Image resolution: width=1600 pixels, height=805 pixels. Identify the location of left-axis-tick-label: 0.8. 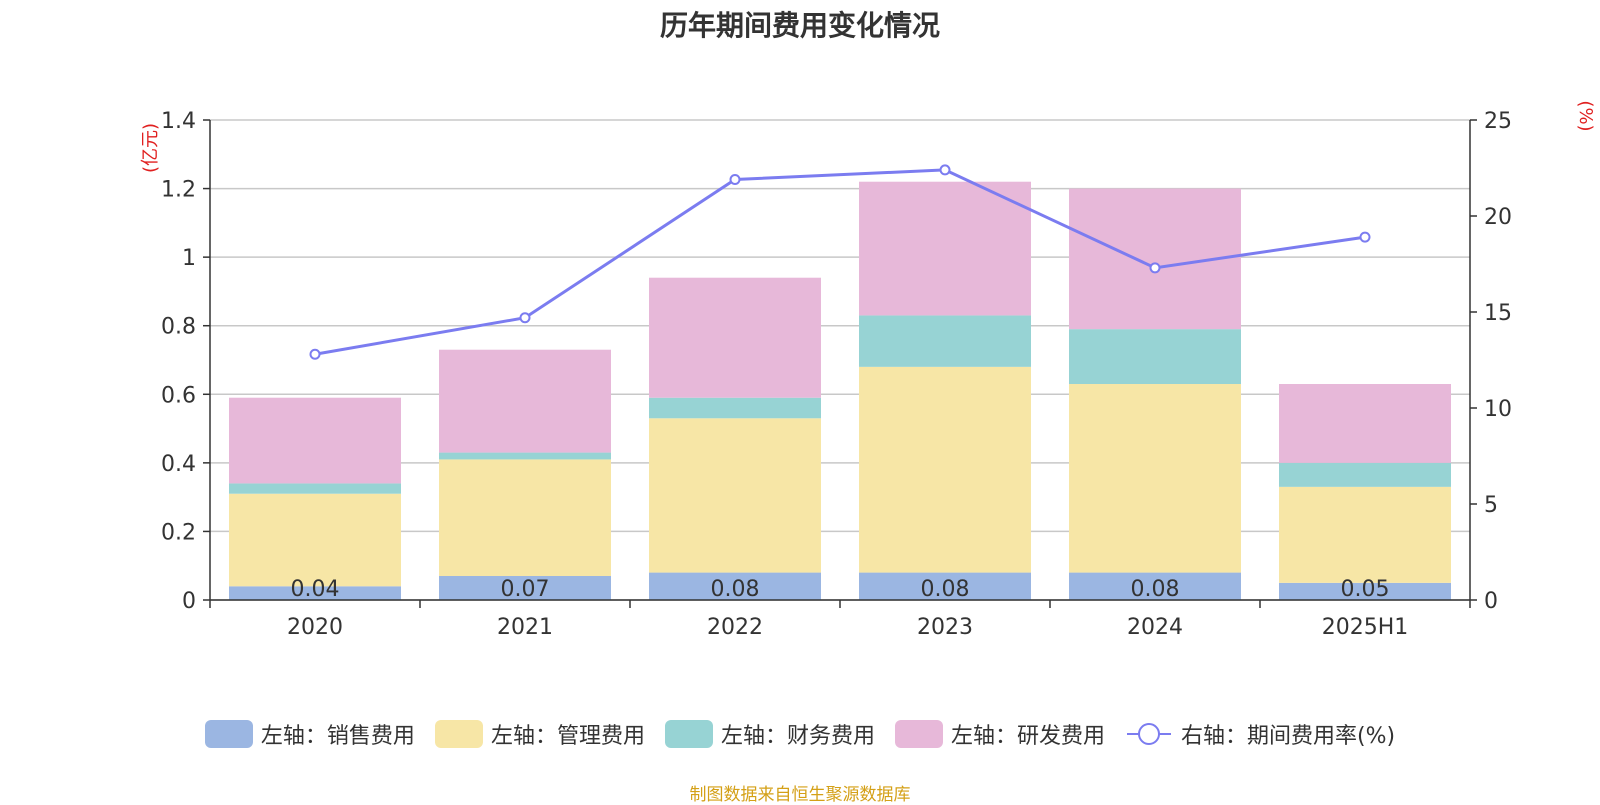
(178, 327).